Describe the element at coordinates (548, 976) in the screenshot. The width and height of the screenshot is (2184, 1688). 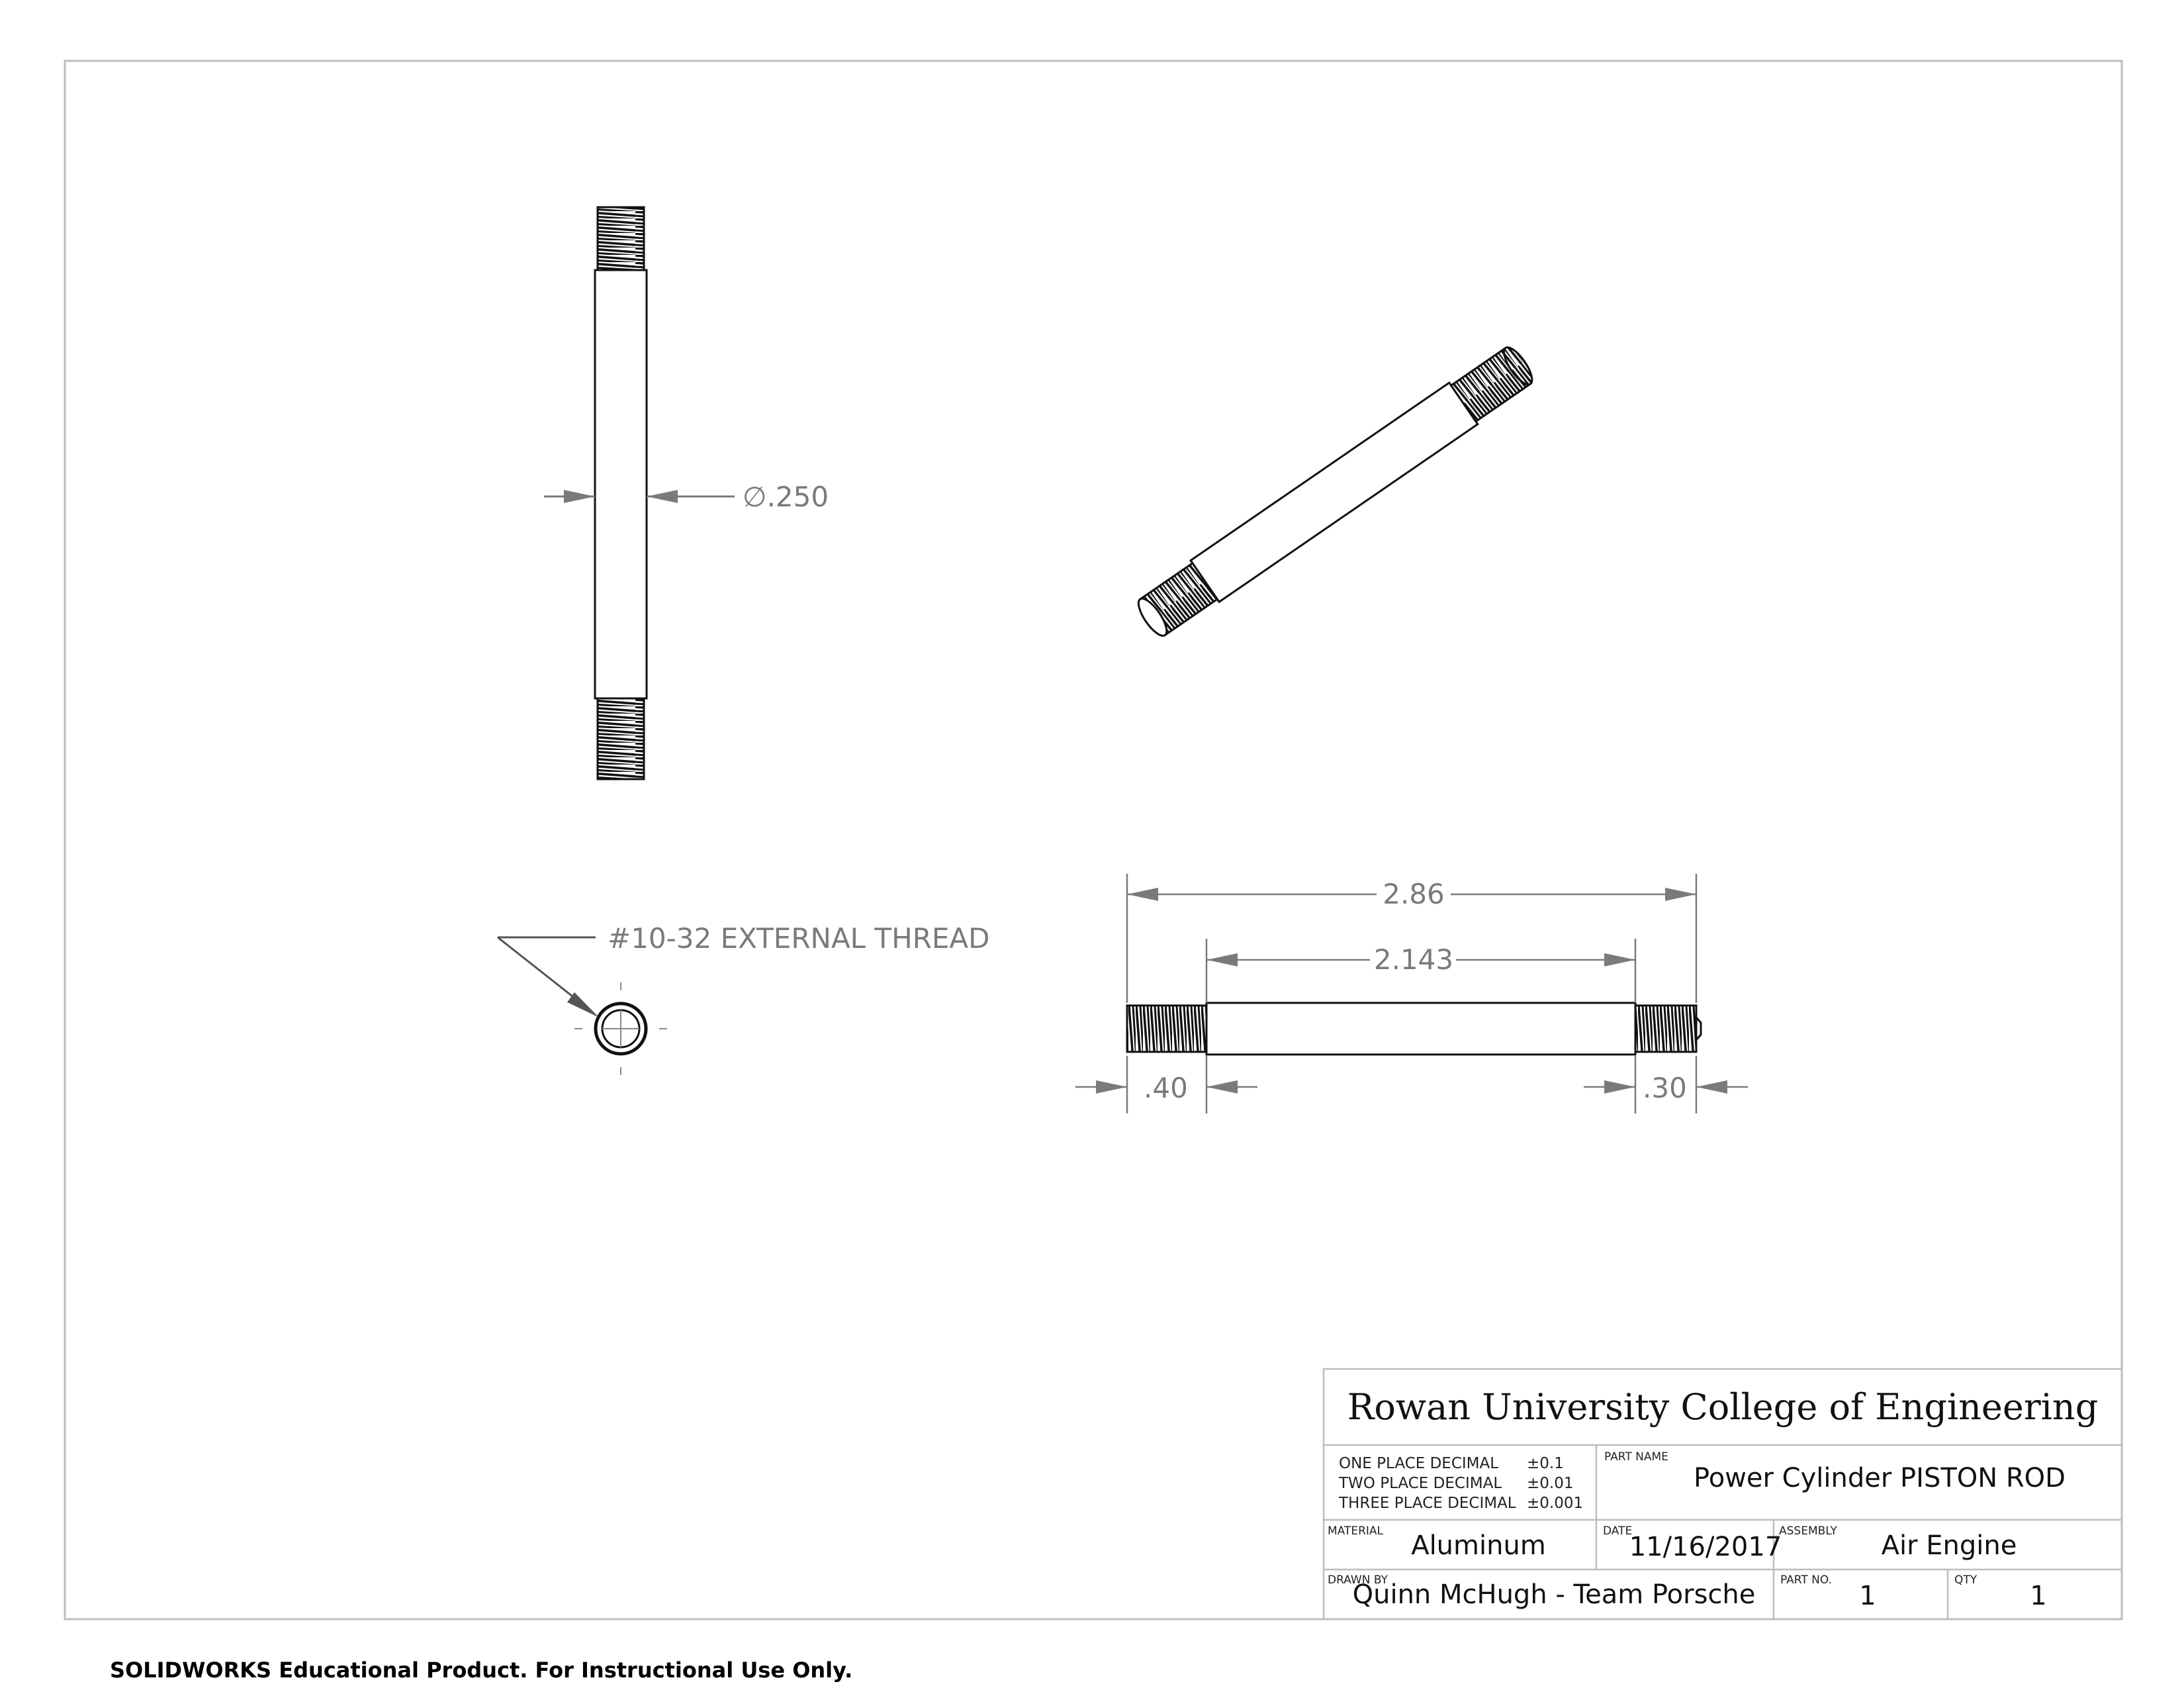
I see `thread-callout-leader` at that location.